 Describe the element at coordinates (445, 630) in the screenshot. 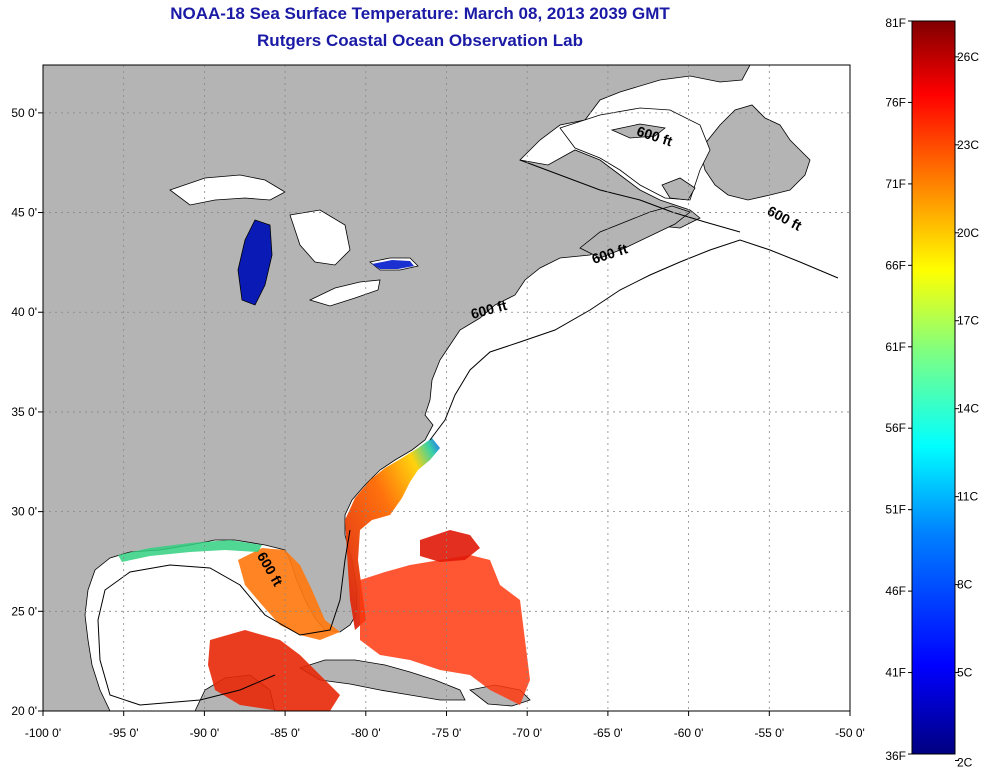

I see `sst-atlantic-patch` at that location.